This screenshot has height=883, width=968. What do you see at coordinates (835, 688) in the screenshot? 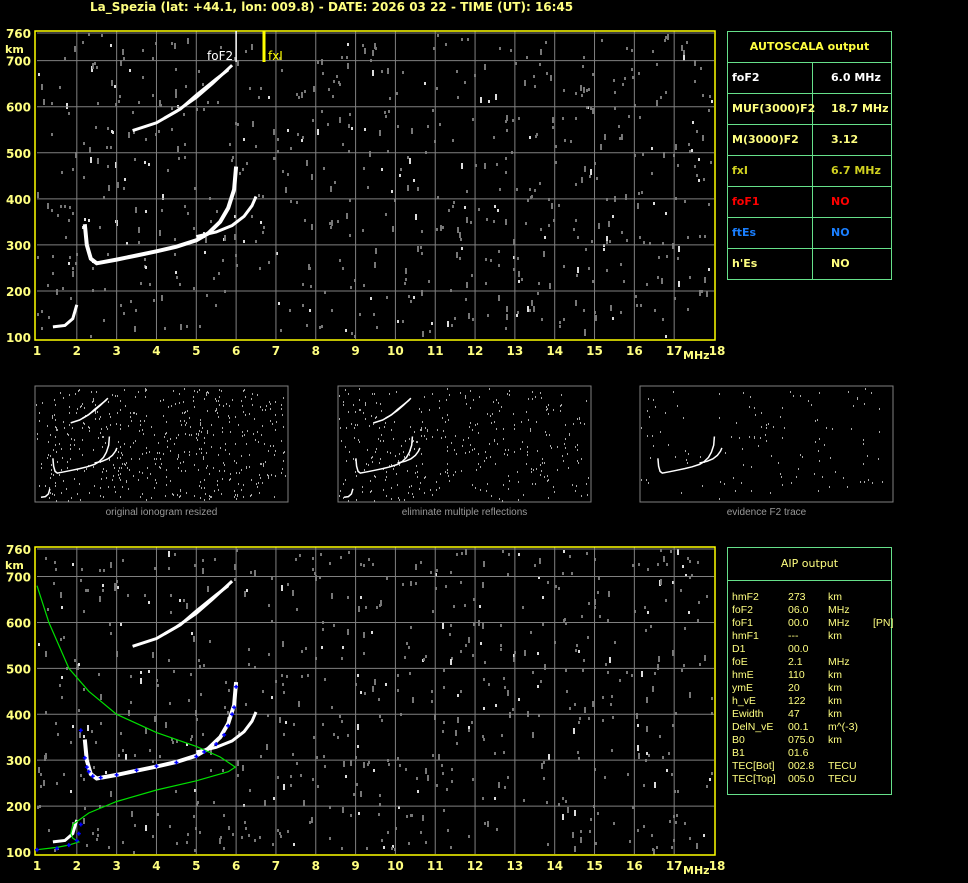
I see `aip-cell: km` at bounding box center [835, 688].